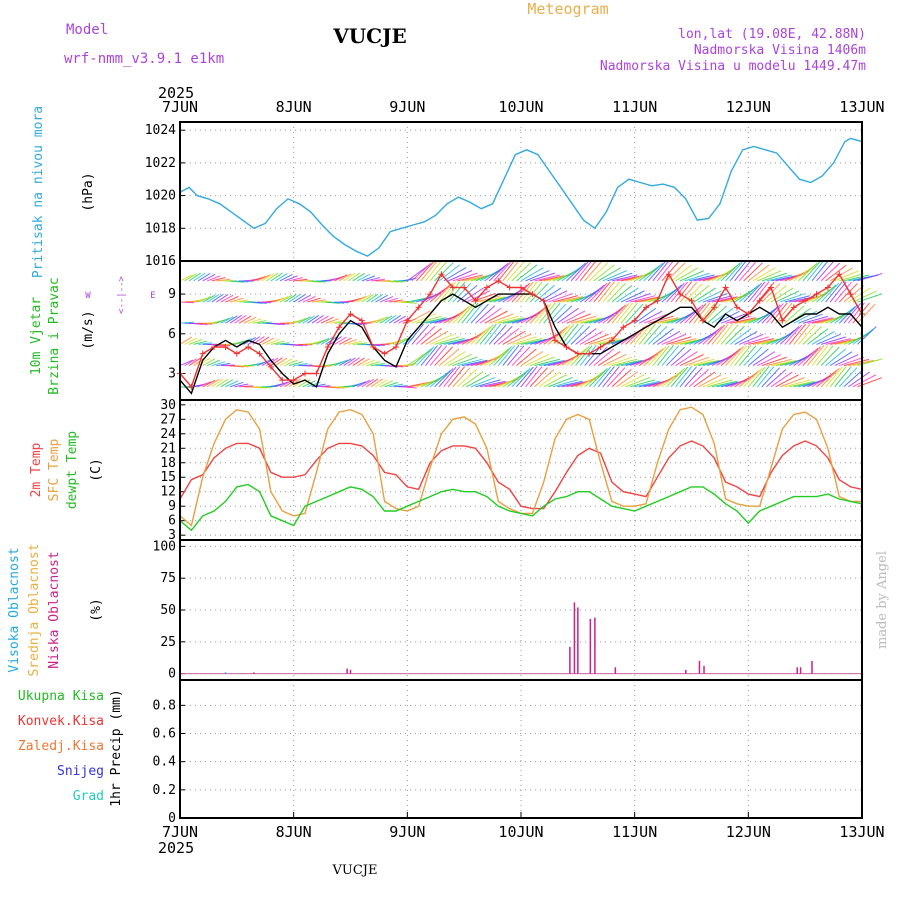 This screenshot has height=900, width=900. What do you see at coordinates (80, 771) in the screenshot?
I see `precip-legend-snow: Snijeg` at bounding box center [80, 771].